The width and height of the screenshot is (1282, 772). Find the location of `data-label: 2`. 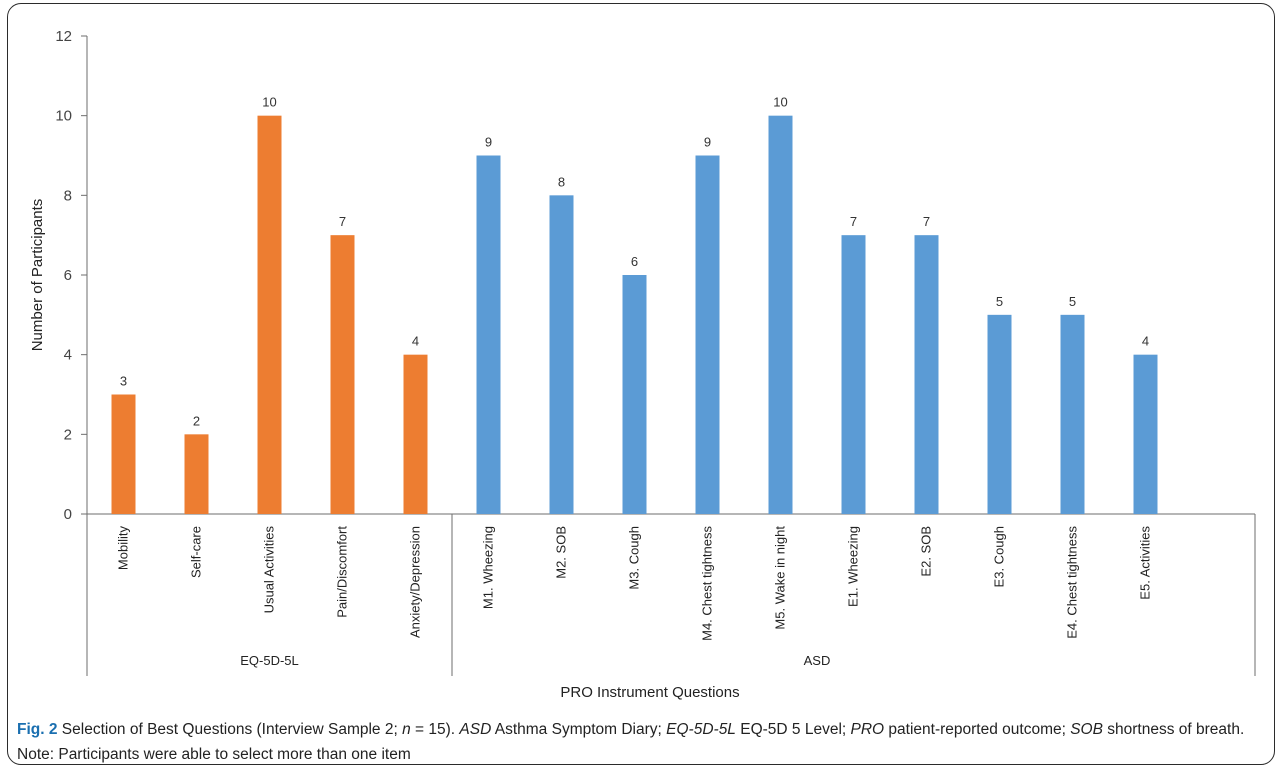

data-label: 2 is located at coordinates (196, 420).